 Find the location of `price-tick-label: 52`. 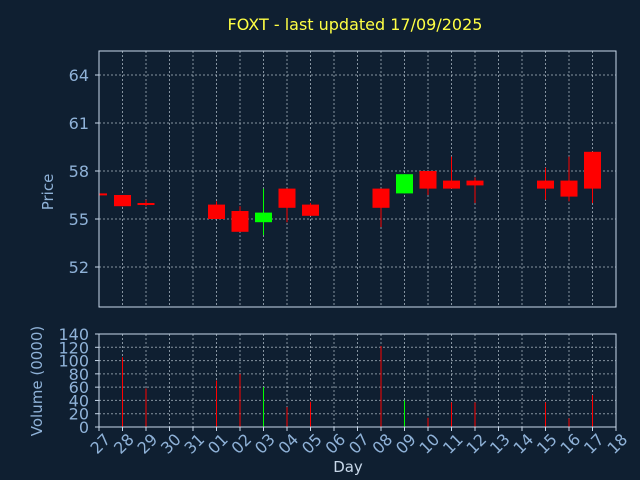

price-tick-label: 52 is located at coordinates (79, 267).